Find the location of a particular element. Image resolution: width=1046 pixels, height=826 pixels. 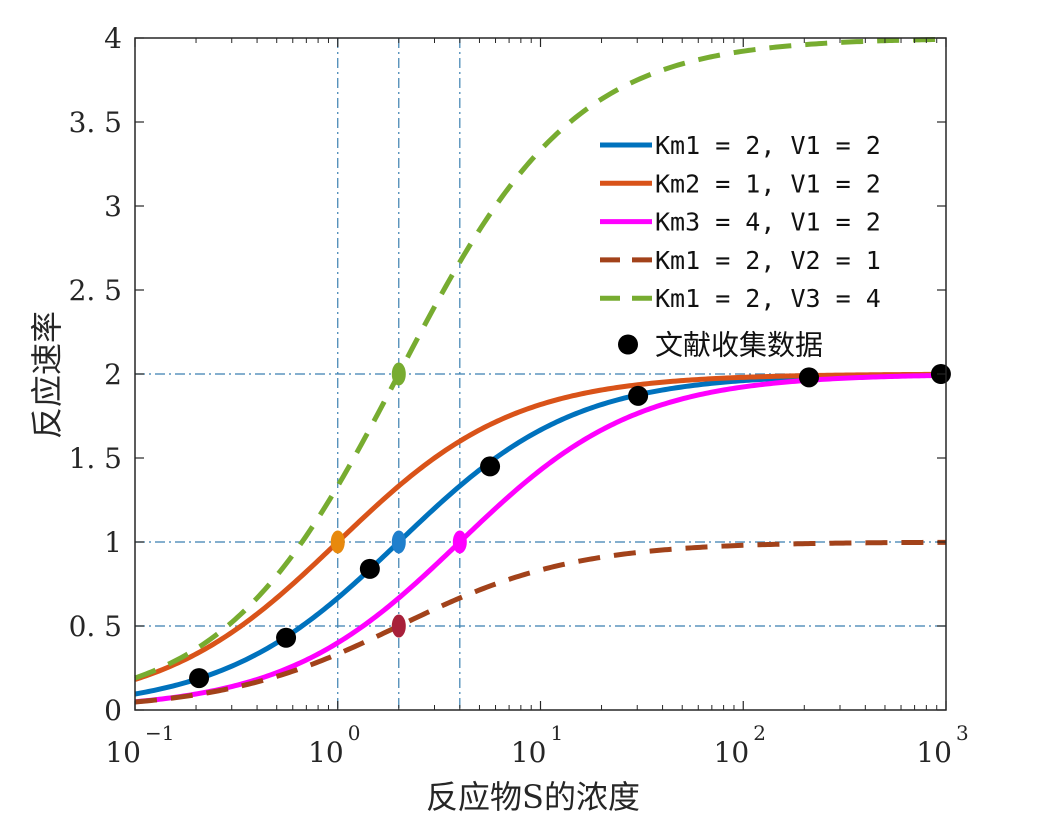

y-tick-label: 3. 5 is located at coordinates (95, 122).